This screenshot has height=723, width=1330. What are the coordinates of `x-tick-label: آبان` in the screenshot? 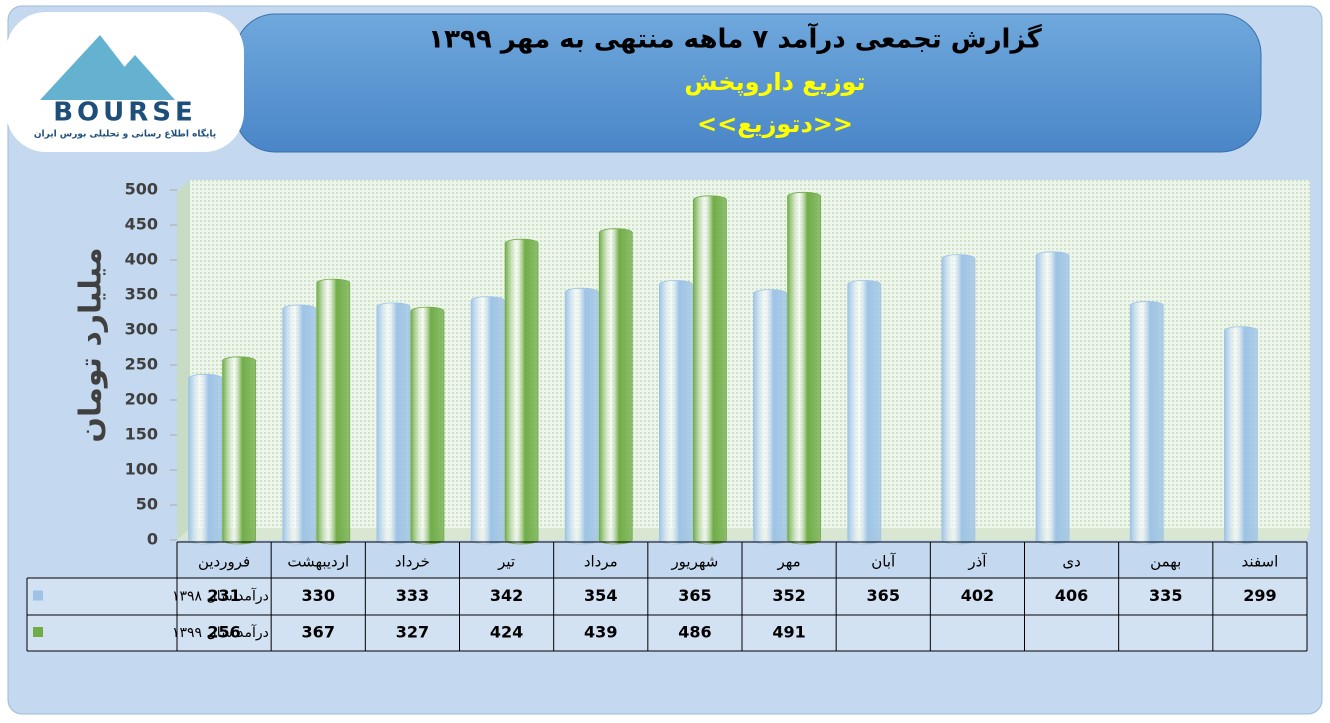 It's located at (883, 562).